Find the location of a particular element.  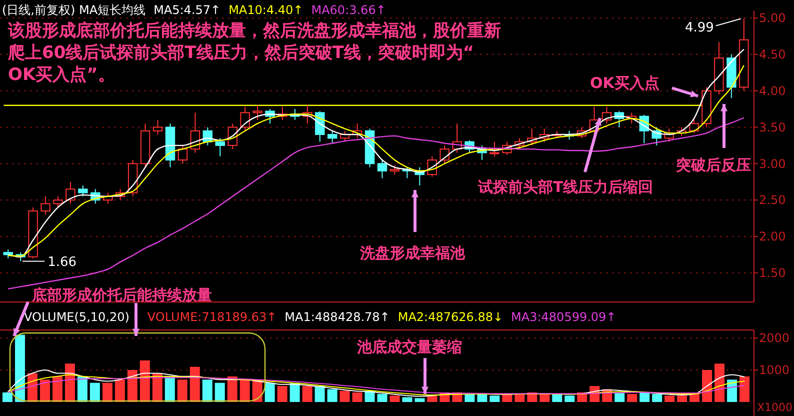

text: MA10:4.40↑ is located at coordinates (266, 10).